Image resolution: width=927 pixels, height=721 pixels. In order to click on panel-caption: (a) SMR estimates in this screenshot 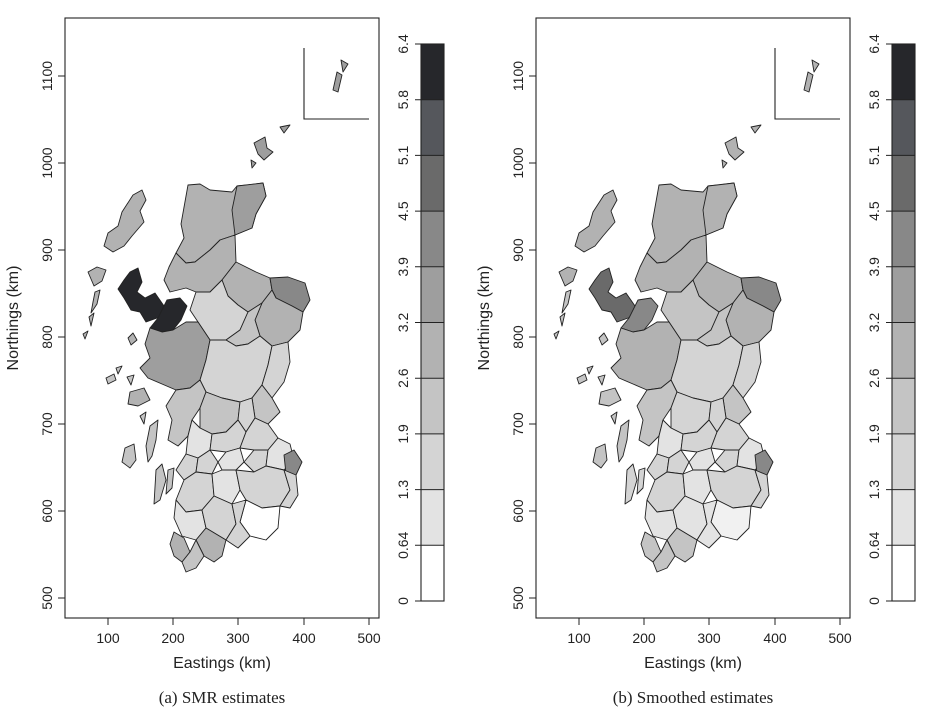, I will do `click(222, 697)`.